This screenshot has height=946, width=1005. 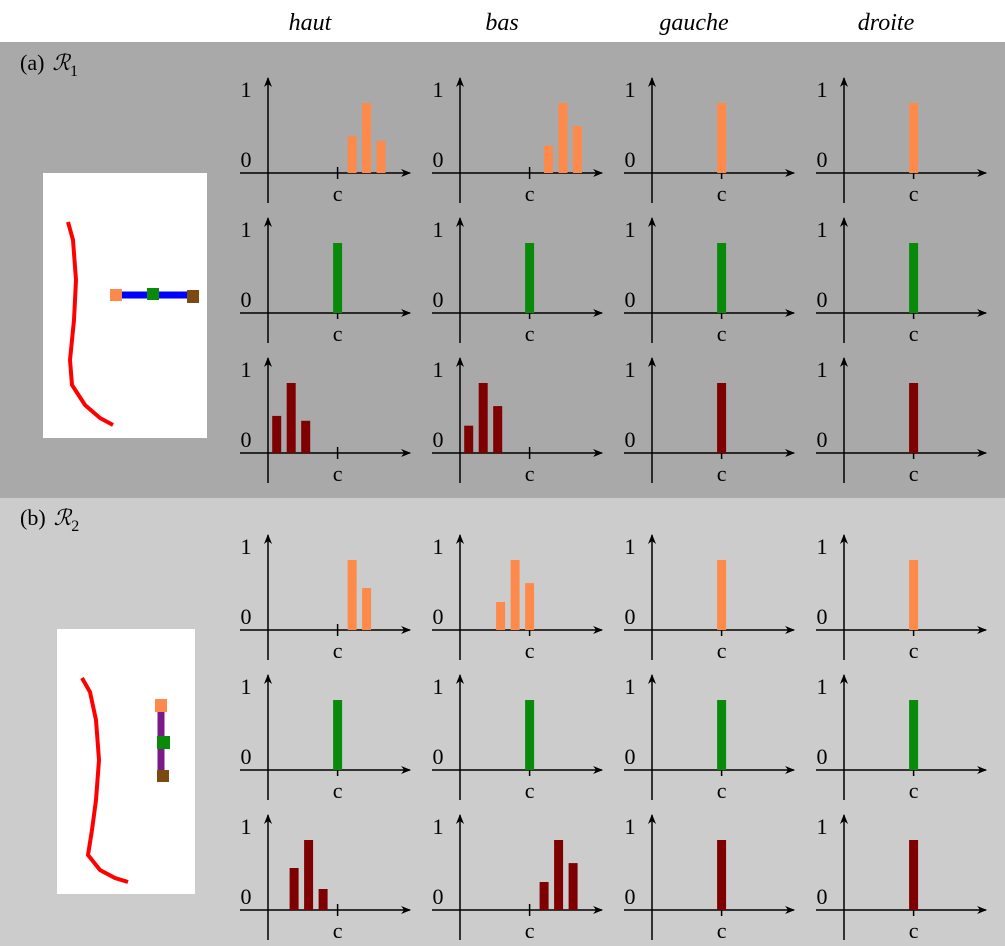 What do you see at coordinates (74, 71) in the screenshot?
I see `panel-subscript: 1` at bounding box center [74, 71].